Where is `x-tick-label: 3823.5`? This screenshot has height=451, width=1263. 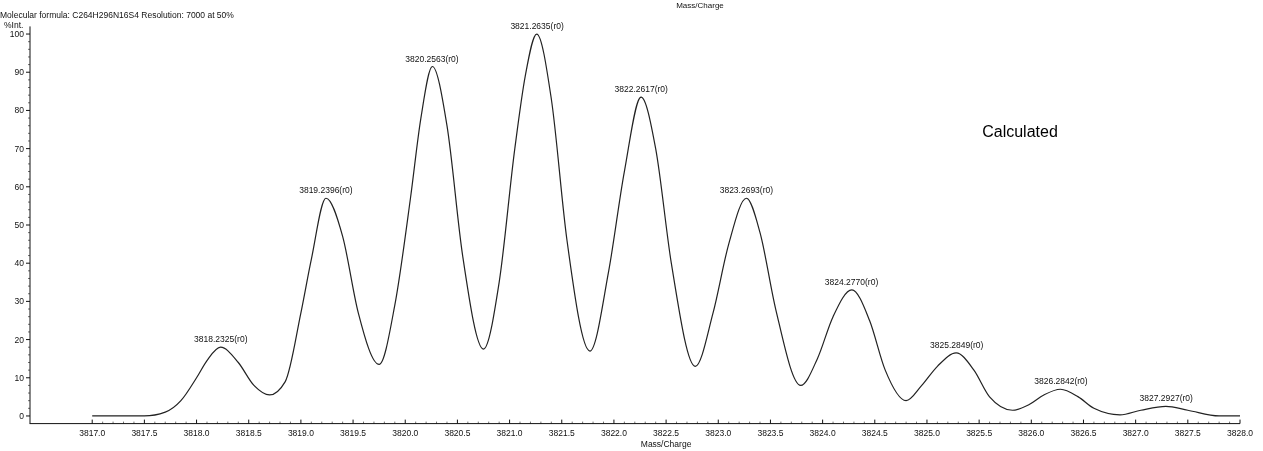 x-tick-label: 3823.5 is located at coordinates (770, 432).